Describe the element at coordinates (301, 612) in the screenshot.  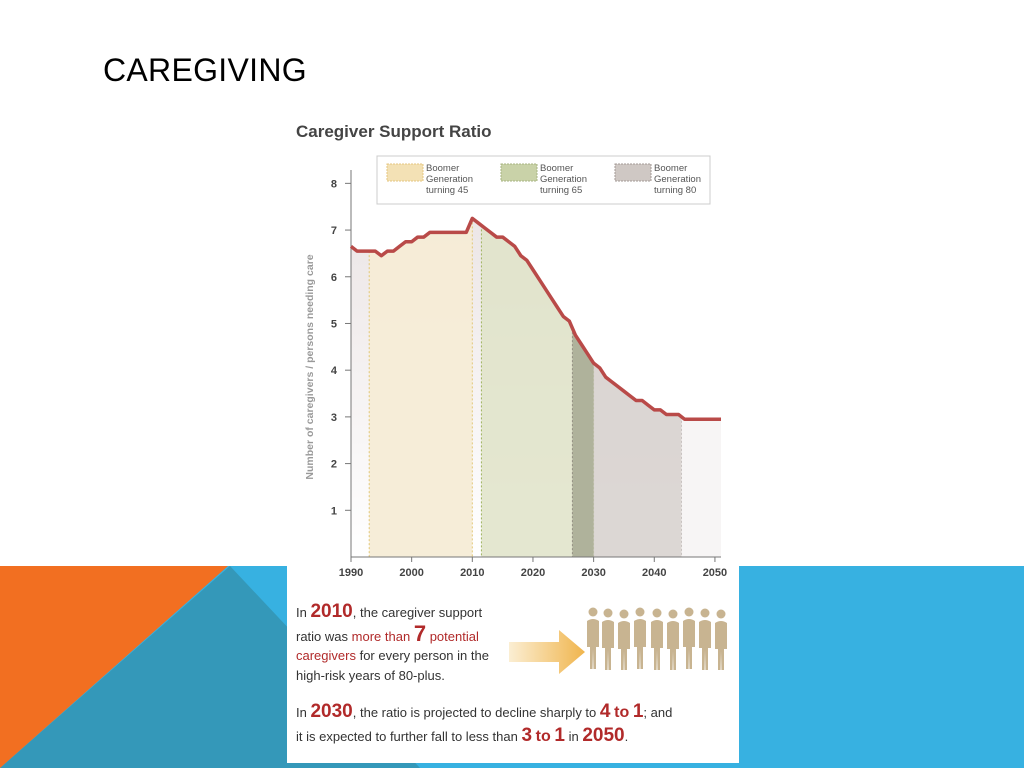
I see `caption-in: In` at that location.